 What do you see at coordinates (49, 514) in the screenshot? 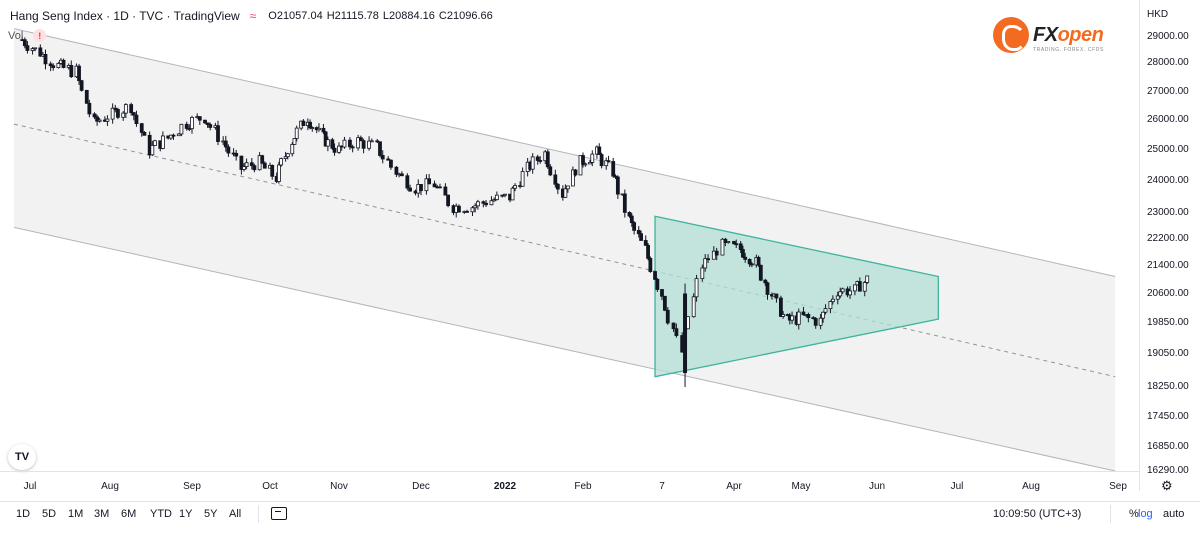
I see `timeframe-button: 5D` at bounding box center [49, 514].